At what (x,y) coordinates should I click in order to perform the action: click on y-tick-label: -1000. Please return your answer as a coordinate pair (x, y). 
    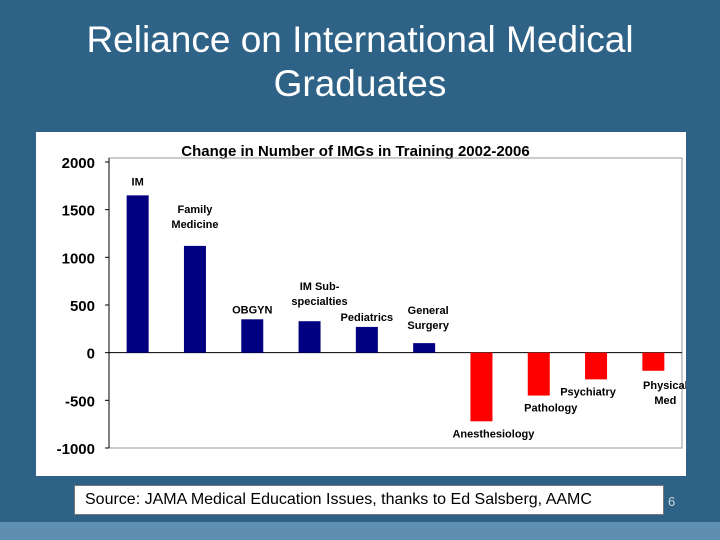
    Looking at the image, I should click on (76, 449).